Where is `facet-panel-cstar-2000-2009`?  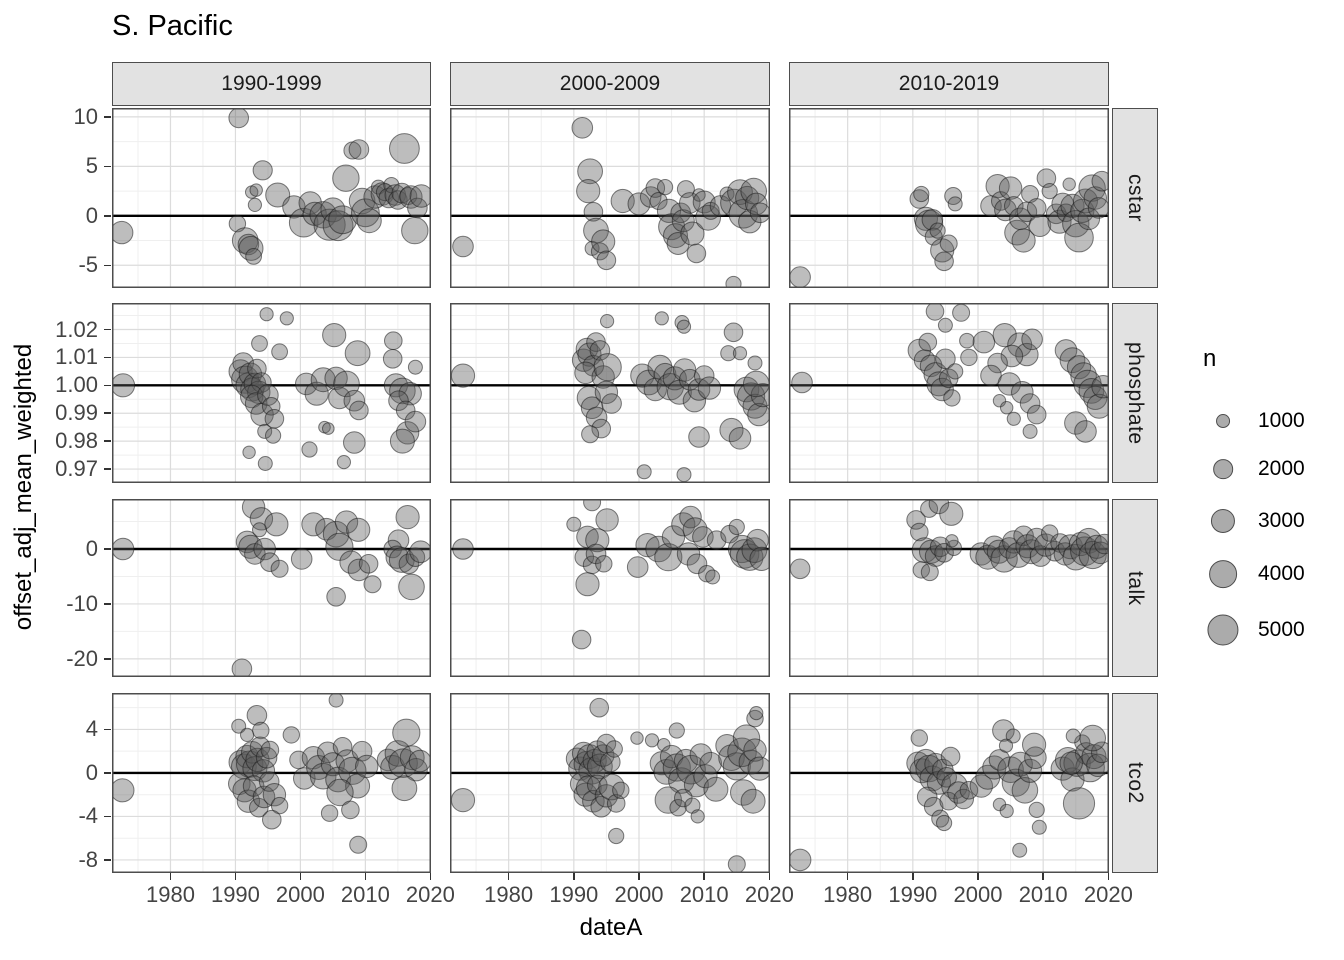
facet-panel-cstar-2000-2009 is located at coordinates (610, 198).